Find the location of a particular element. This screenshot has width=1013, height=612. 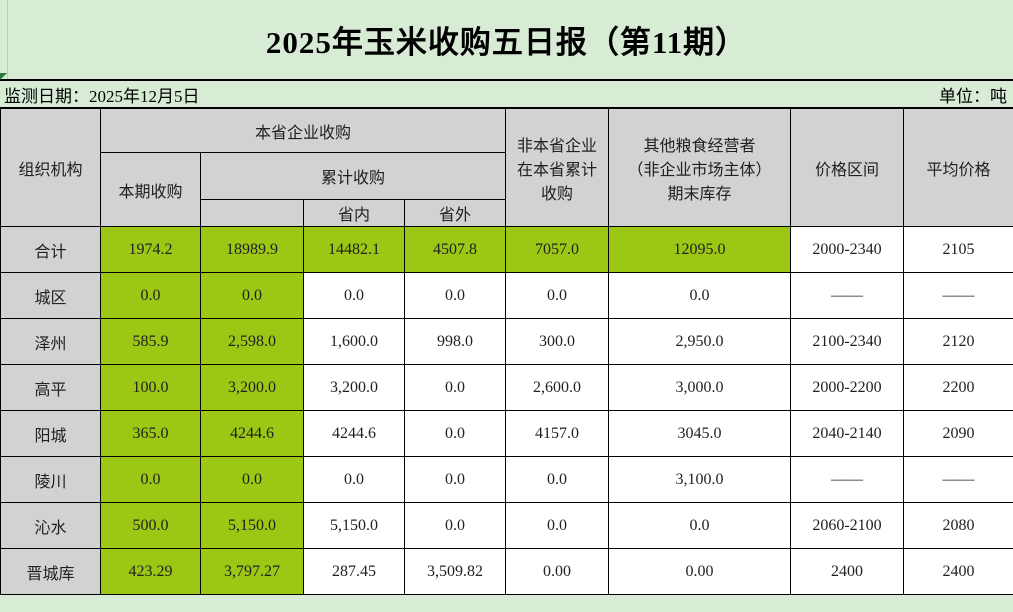

cumulative-cell: 5,150.0 is located at coordinates (252, 525).